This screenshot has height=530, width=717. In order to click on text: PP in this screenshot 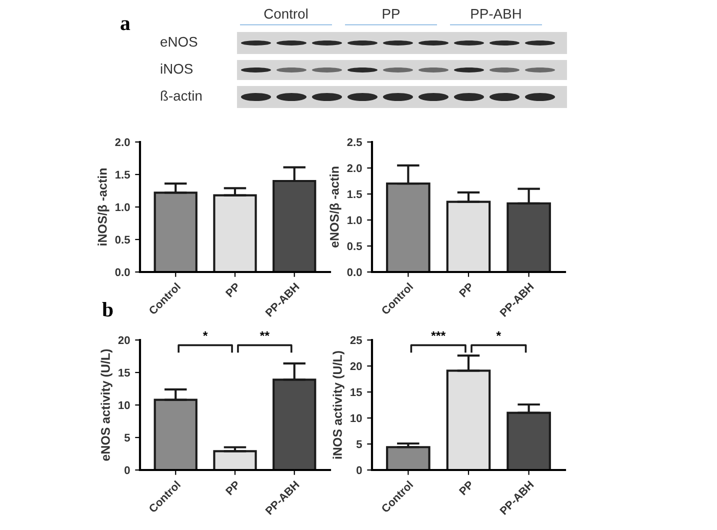, I will do `click(391, 14)`.